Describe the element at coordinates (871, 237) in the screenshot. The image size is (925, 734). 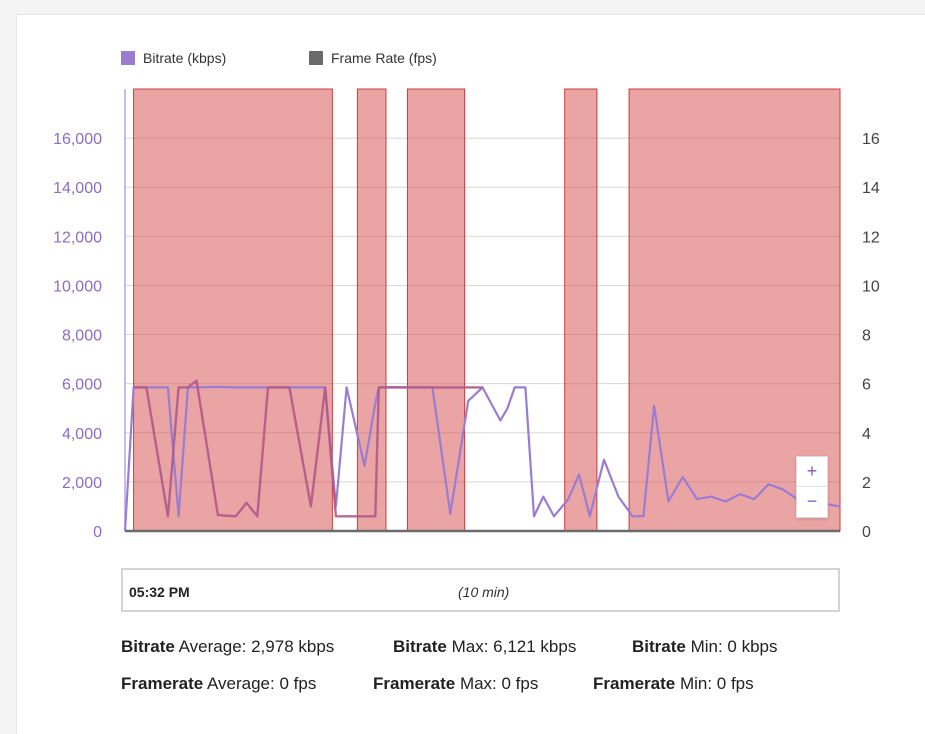
I see `y-right-tick-label: 12` at that location.